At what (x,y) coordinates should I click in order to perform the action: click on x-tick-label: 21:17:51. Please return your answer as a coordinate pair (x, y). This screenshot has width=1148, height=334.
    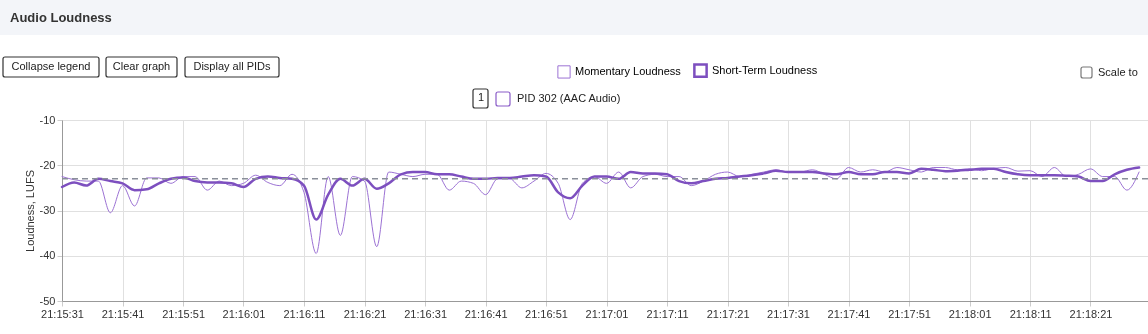
    Looking at the image, I should click on (909, 313).